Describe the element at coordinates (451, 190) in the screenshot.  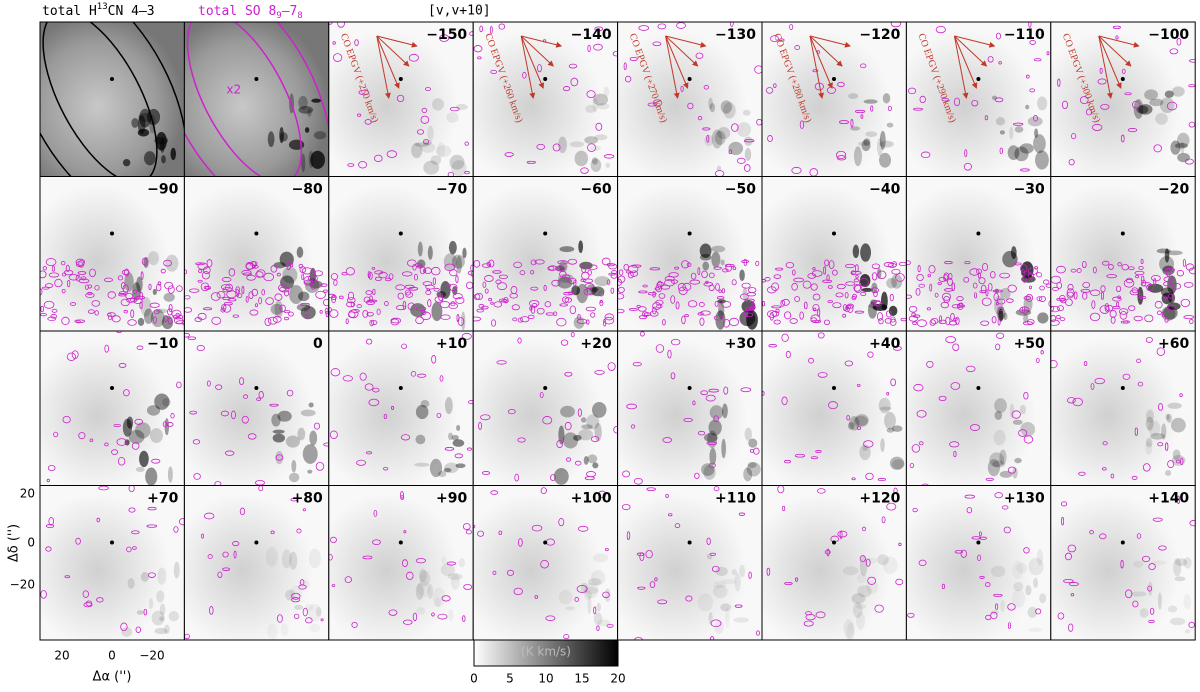
I see `velocity-label: −70` at that location.